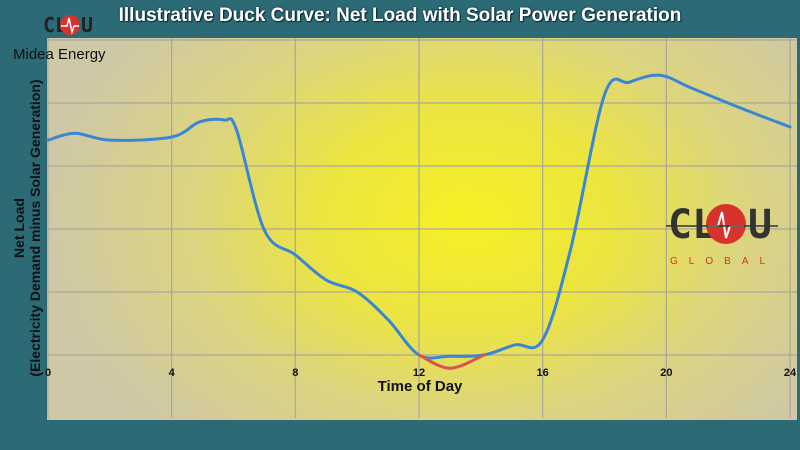 This screenshot has height=450, width=800. What do you see at coordinates (451, 361) in the screenshot?
I see `duck-belly-line` at bounding box center [451, 361].